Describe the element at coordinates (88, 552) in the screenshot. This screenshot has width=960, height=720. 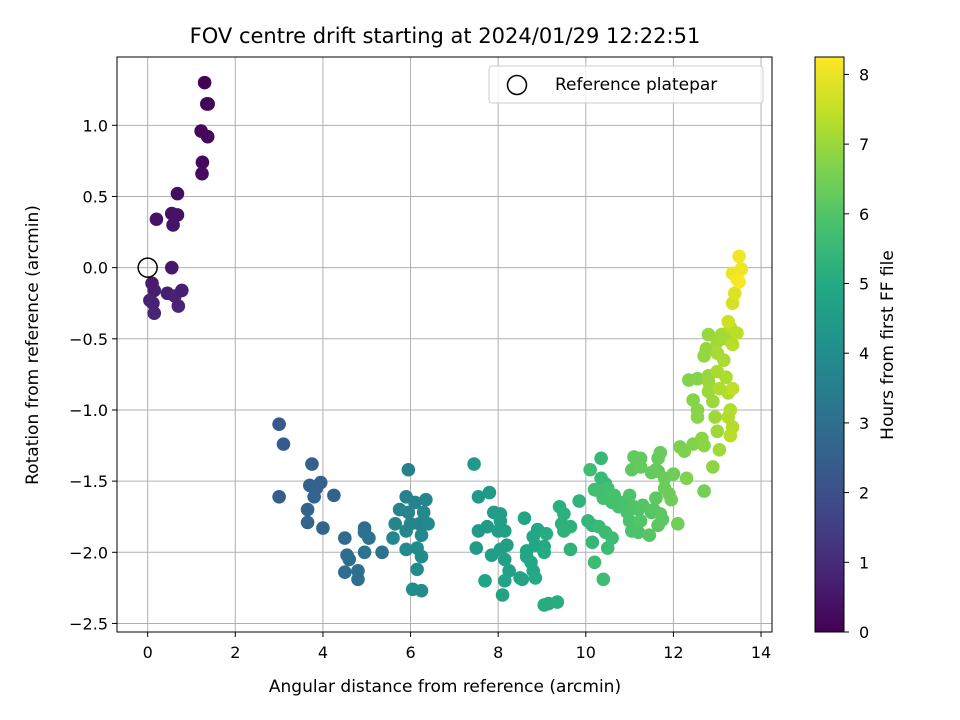
I see `y-tick-label: −2.0` at that location.